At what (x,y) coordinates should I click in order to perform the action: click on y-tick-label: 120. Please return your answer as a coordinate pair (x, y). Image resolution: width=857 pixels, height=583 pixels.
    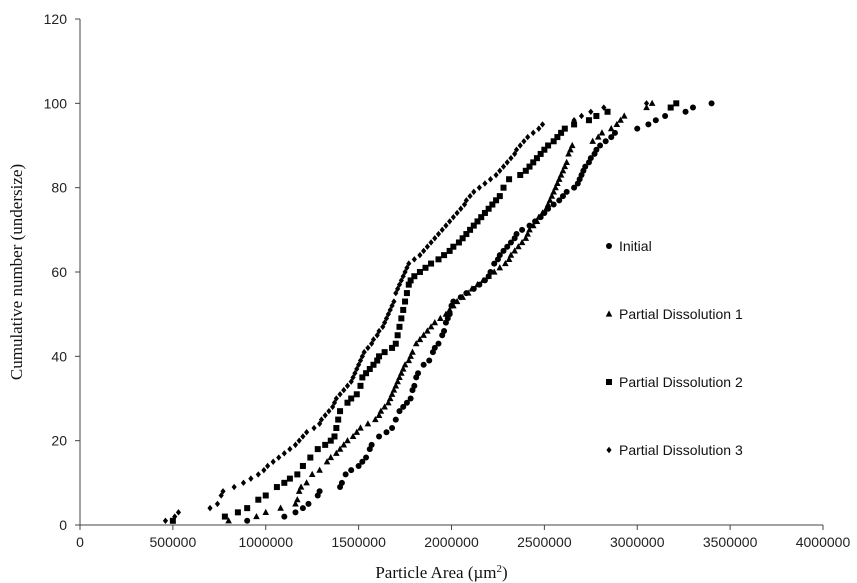
    Looking at the image, I should click on (56, 19).